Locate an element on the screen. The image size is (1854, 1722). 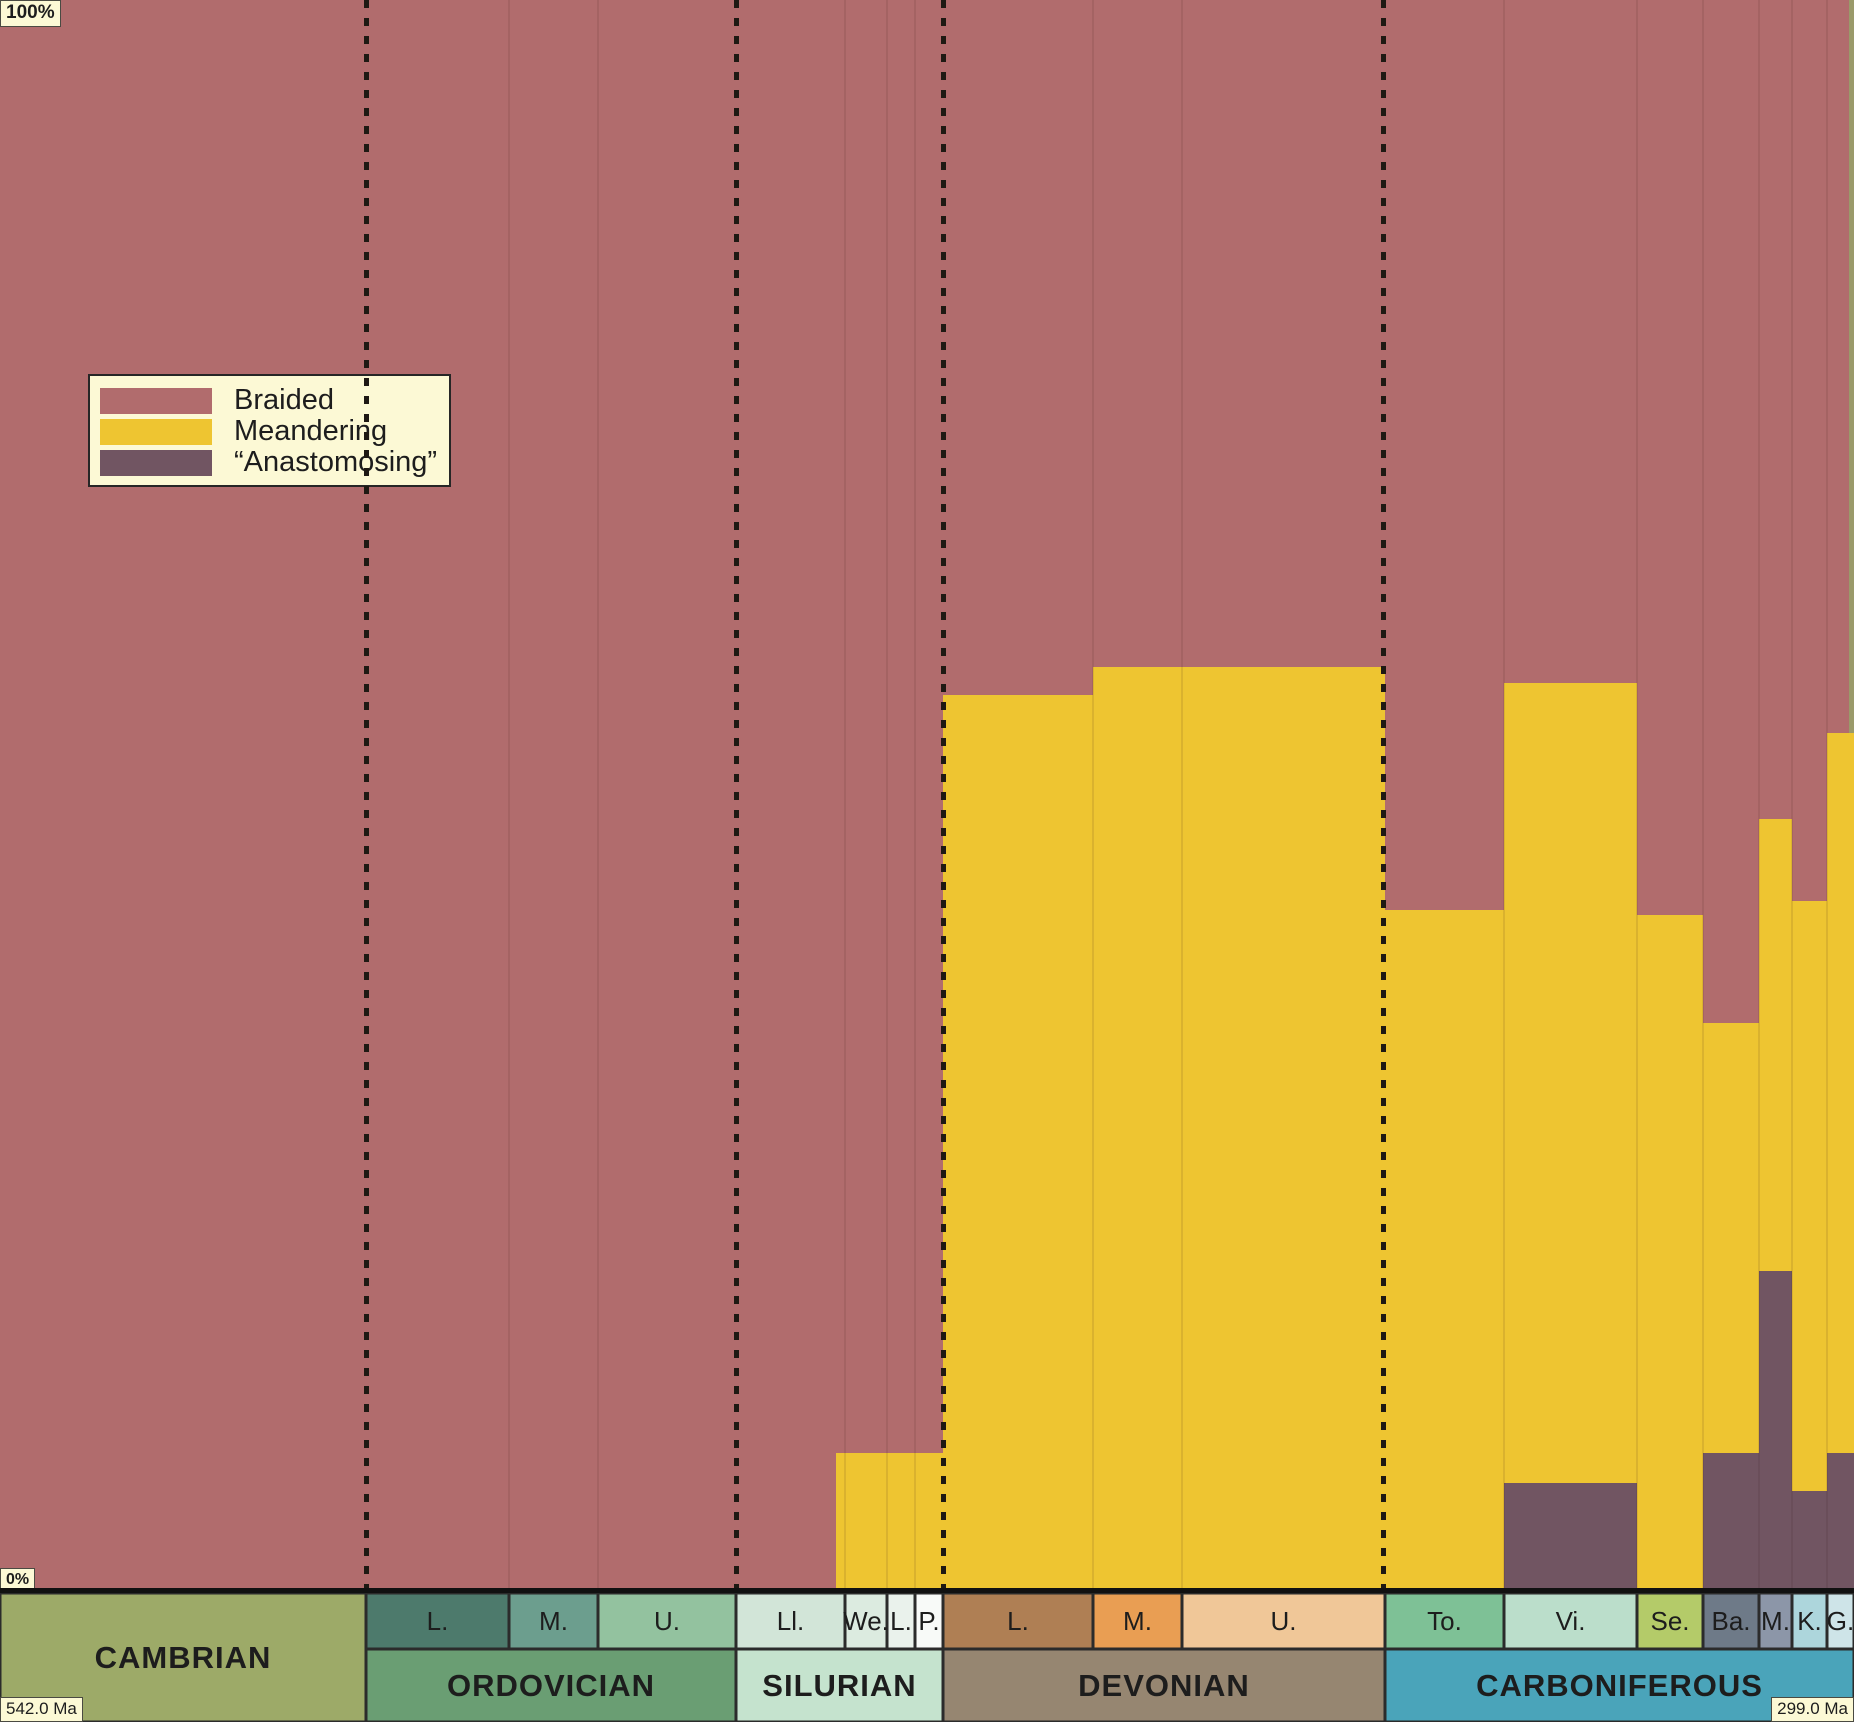
epoch-label: Vi. is located at coordinates (1570, 1620).